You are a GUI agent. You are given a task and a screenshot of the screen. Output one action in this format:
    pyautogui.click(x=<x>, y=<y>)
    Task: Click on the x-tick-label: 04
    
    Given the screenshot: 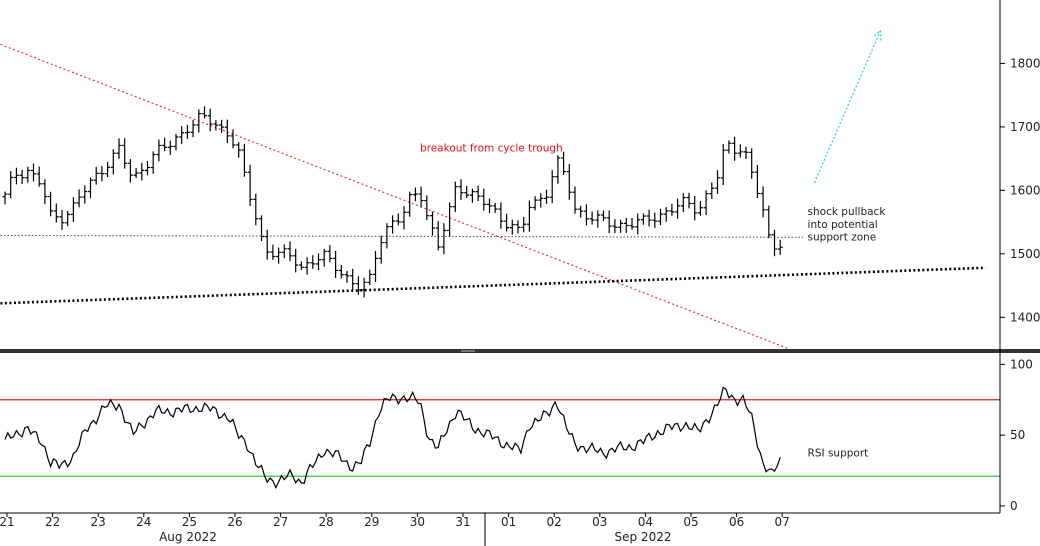 What is the action you would take?
    pyautogui.click(x=645, y=522)
    